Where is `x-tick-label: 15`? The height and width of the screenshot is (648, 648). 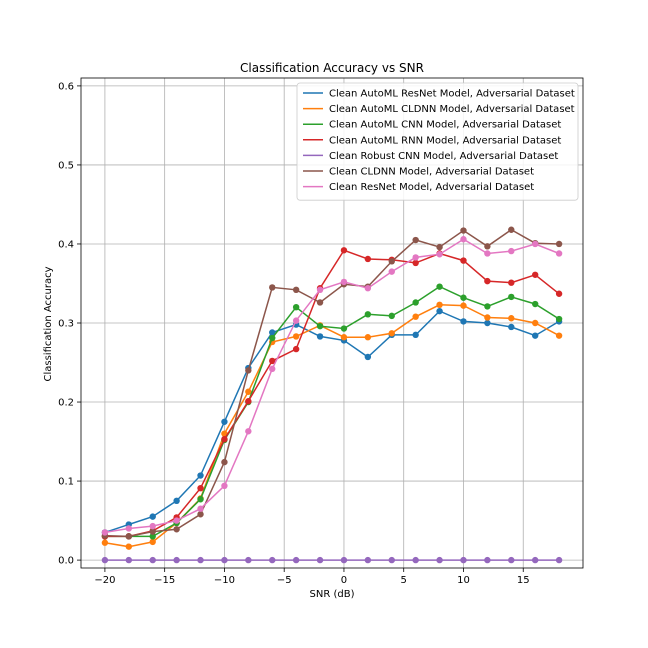 x-tick-label: 15 is located at coordinates (523, 580).